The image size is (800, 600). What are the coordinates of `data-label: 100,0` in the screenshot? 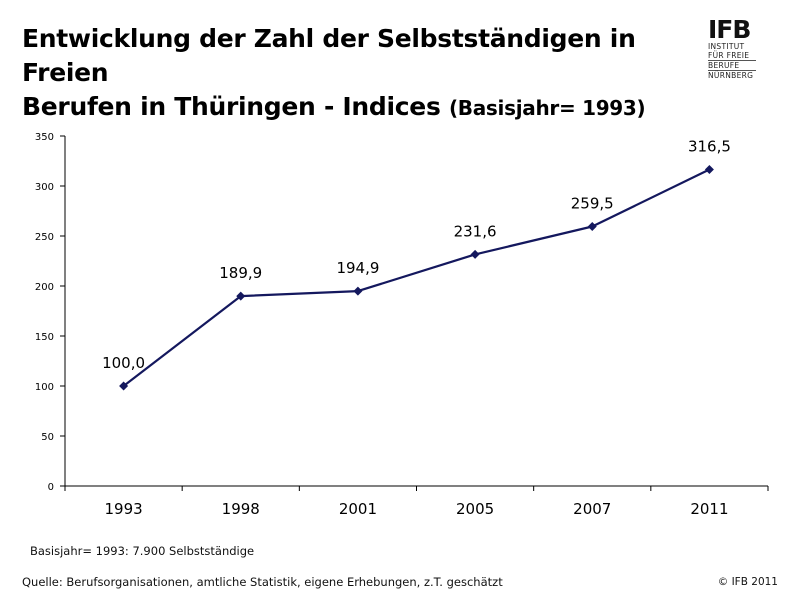 It's located at (123, 363).